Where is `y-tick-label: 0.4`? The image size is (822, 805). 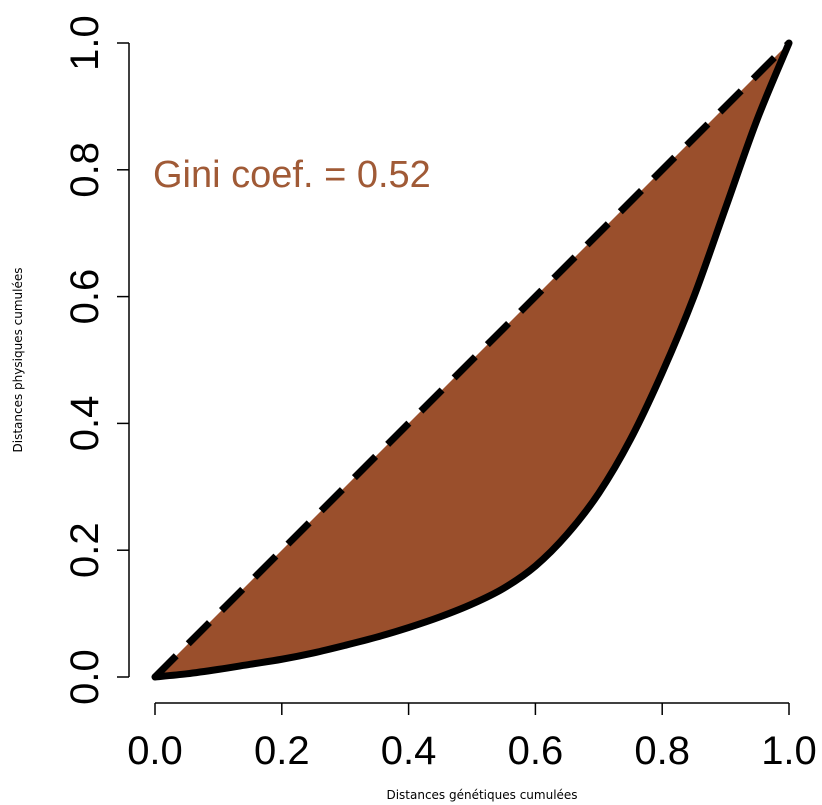
y-tick-label: 0.4 is located at coordinates (85, 424).